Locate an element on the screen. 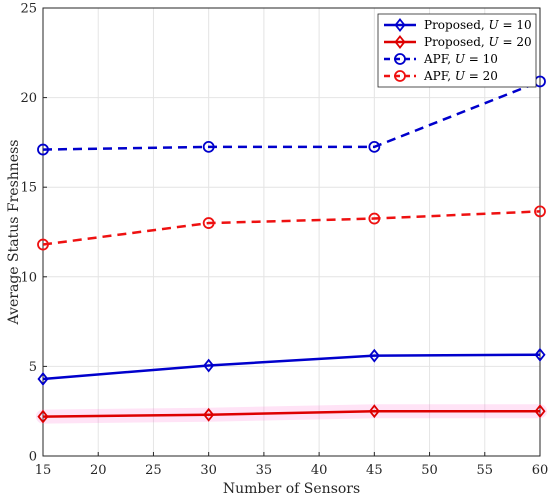 This screenshot has height=498, width=550. legend-entry: APF, U = 20 is located at coordinates (441, 76).